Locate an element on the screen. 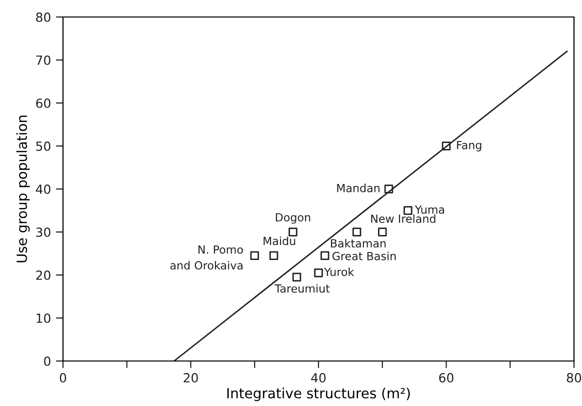  x-tick-label: 0 is located at coordinates (63, 377).